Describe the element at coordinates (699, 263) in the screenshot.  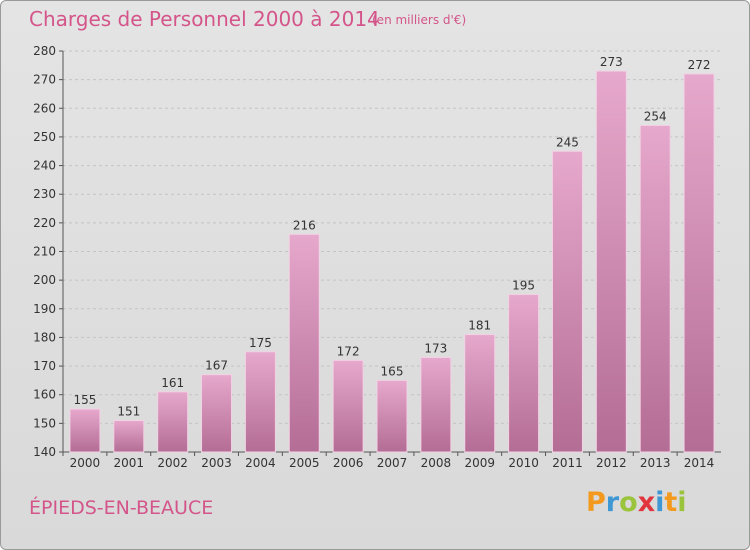
I see `bar-2014` at that location.